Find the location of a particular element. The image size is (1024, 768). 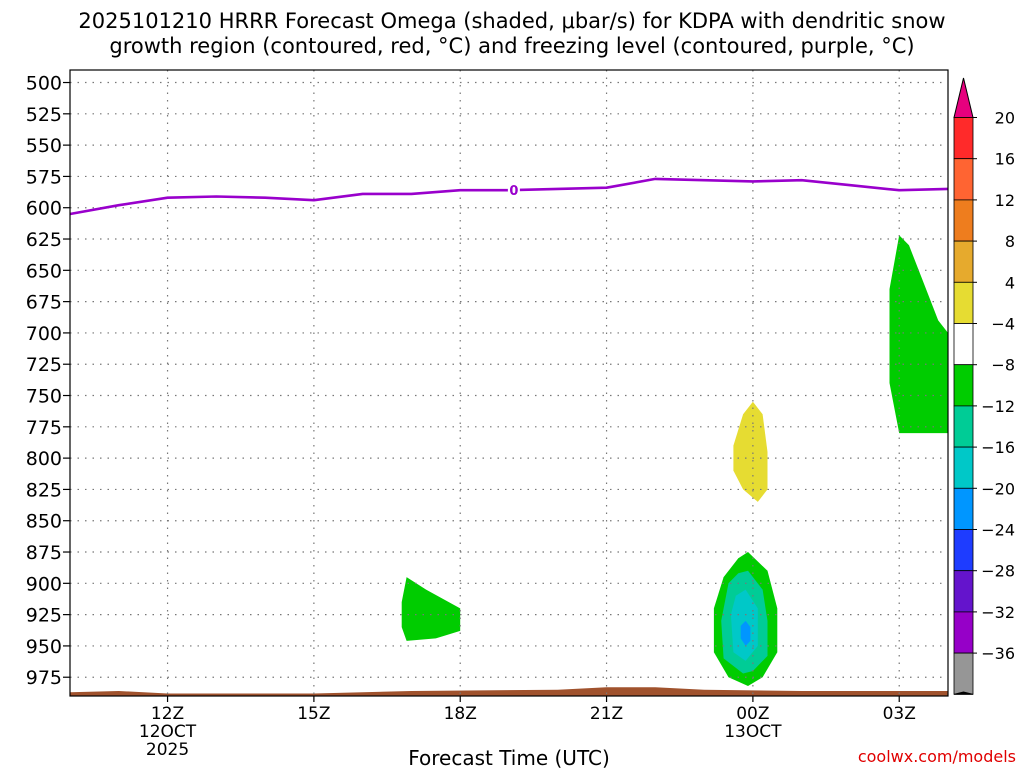

colorbar-label-2: 12 is located at coordinates (1005, 200).